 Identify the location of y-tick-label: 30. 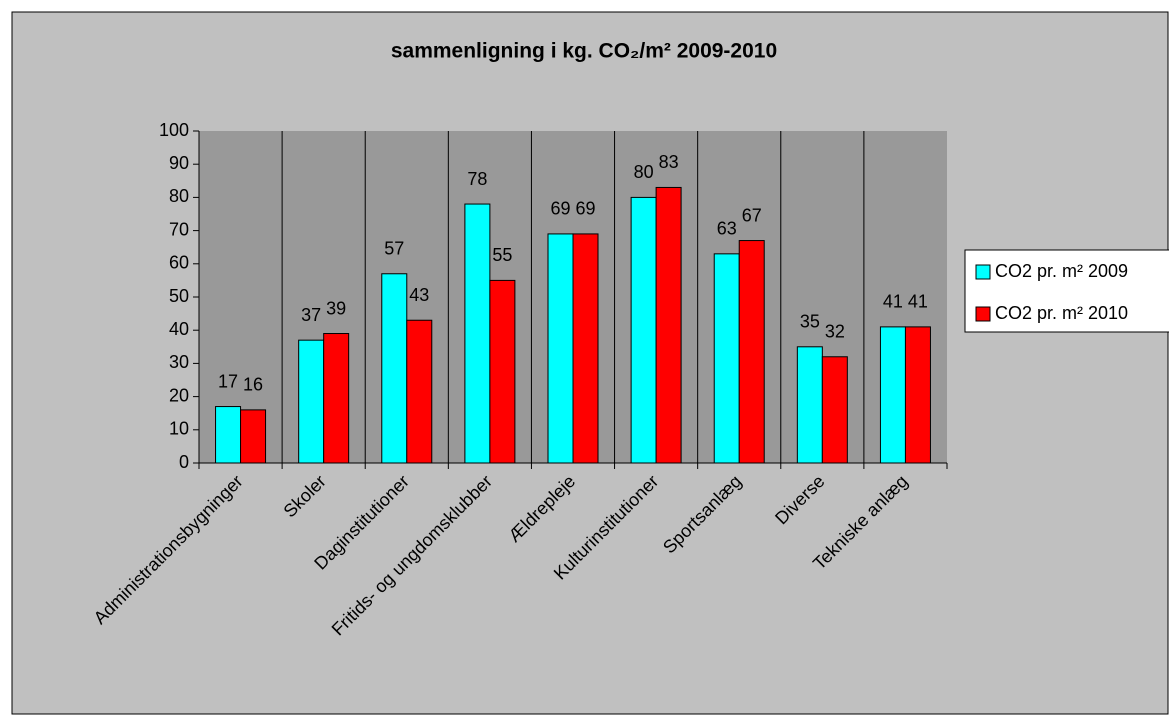
(179, 362).